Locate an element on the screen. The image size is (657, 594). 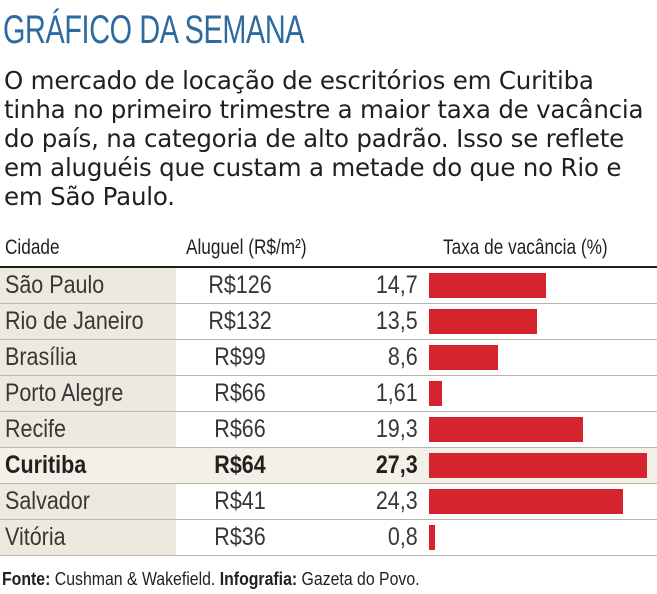
column-header-rent: Aluguel (R$/m²) is located at coordinates (246, 247).